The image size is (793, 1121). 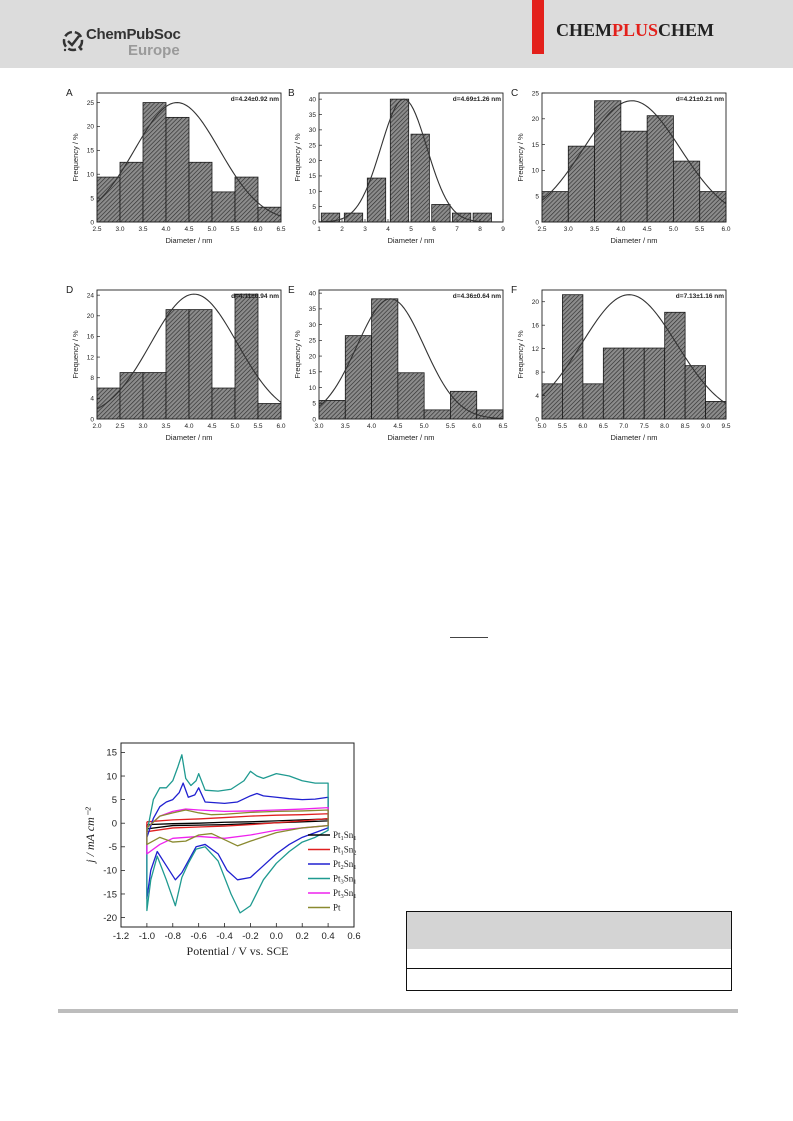 What do you see at coordinates (477, 296) in the screenshot?
I see `mean-diameter-annotation: d=4.36±0.64 nm` at bounding box center [477, 296].